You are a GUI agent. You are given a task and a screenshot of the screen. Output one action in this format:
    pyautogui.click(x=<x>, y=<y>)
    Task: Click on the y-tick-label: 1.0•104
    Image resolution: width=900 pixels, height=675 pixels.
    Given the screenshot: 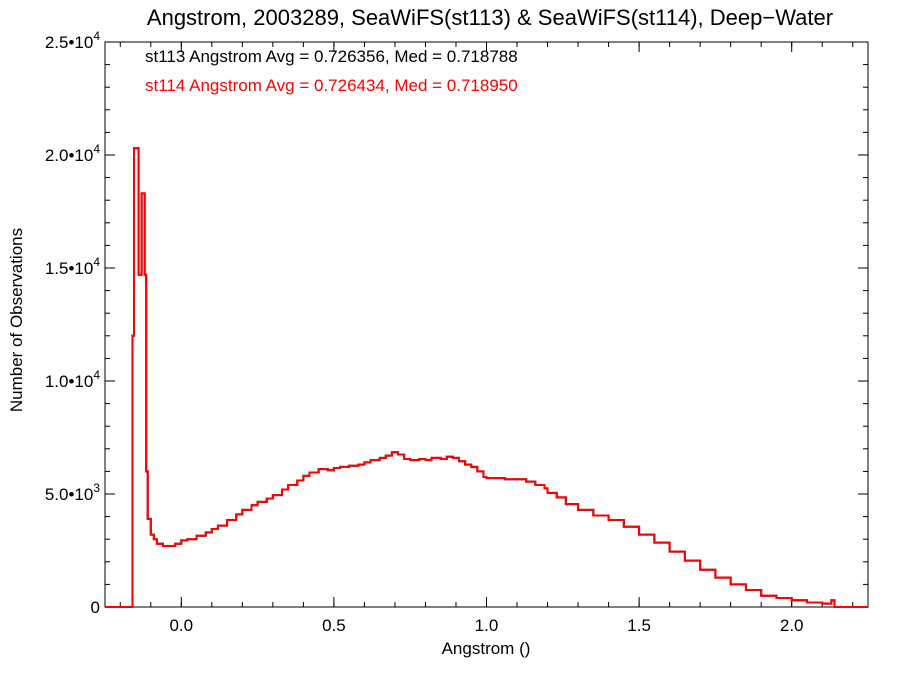 What is the action you would take?
    pyautogui.click(x=73, y=379)
    